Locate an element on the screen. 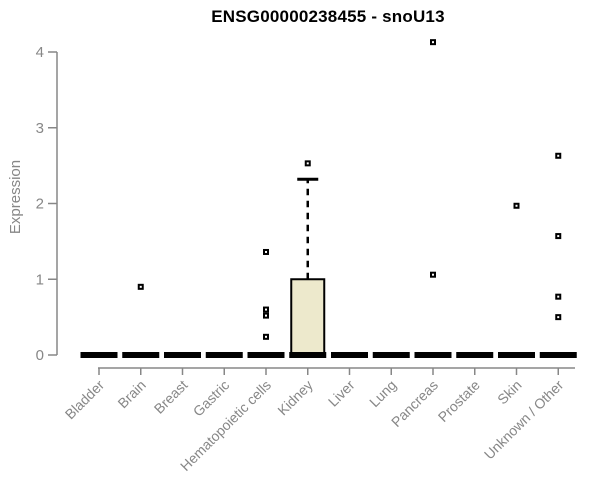 This screenshot has height=500, width=600. y-tick-label: 0 is located at coordinates (40, 355).